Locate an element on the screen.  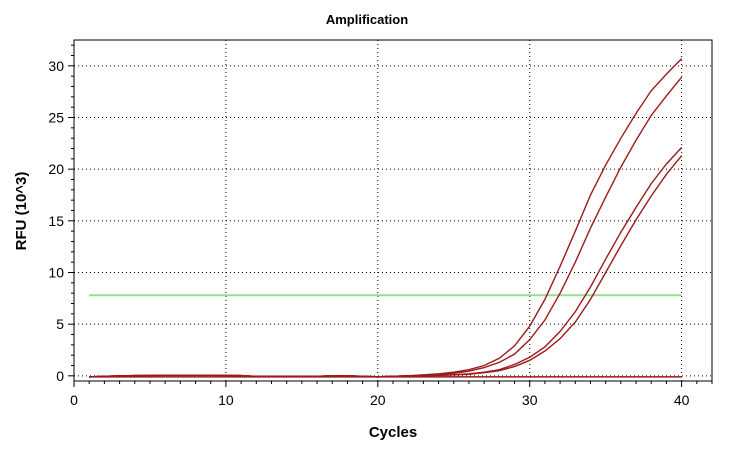
y-tick-label: 15 is located at coordinates (56, 221).